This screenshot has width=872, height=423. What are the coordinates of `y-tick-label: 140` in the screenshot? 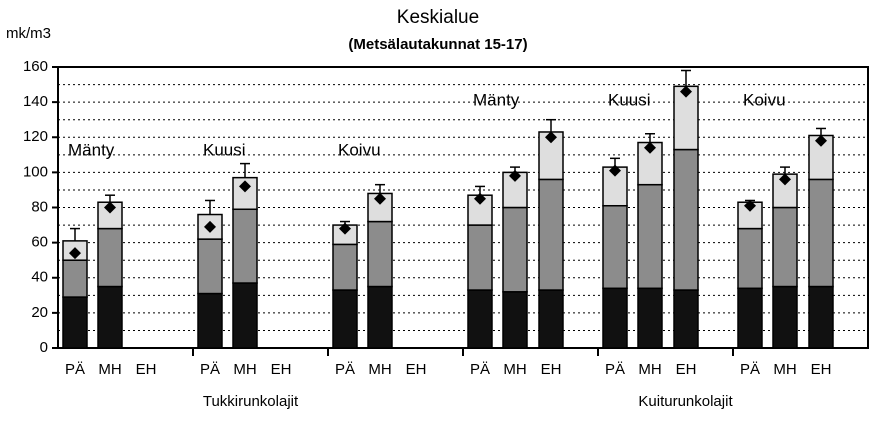 It's located at (35, 101).